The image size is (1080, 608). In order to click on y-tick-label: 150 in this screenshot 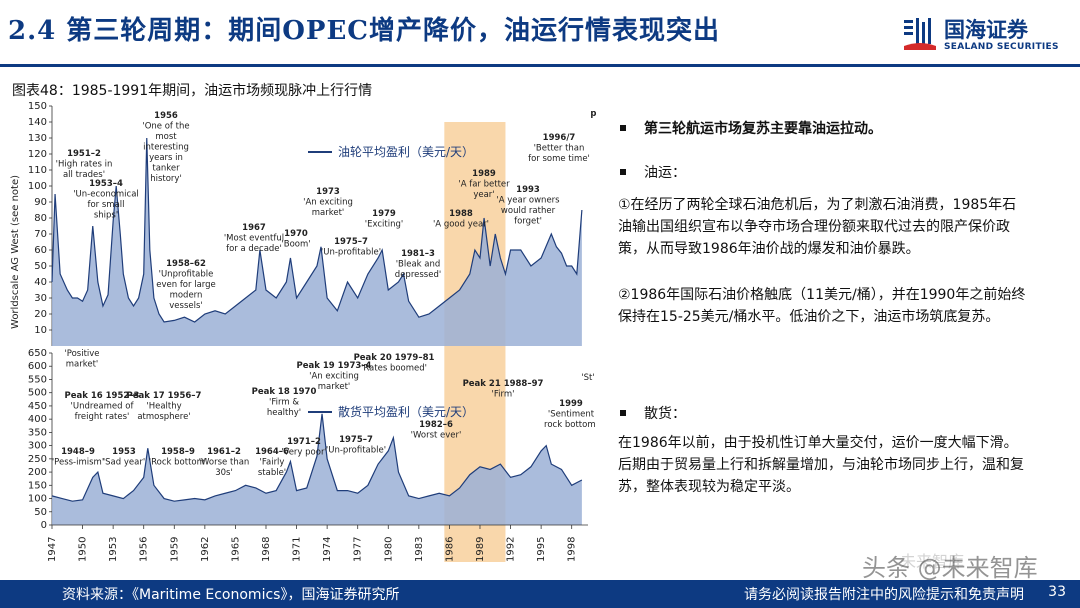, I will do `click(37, 485)`.